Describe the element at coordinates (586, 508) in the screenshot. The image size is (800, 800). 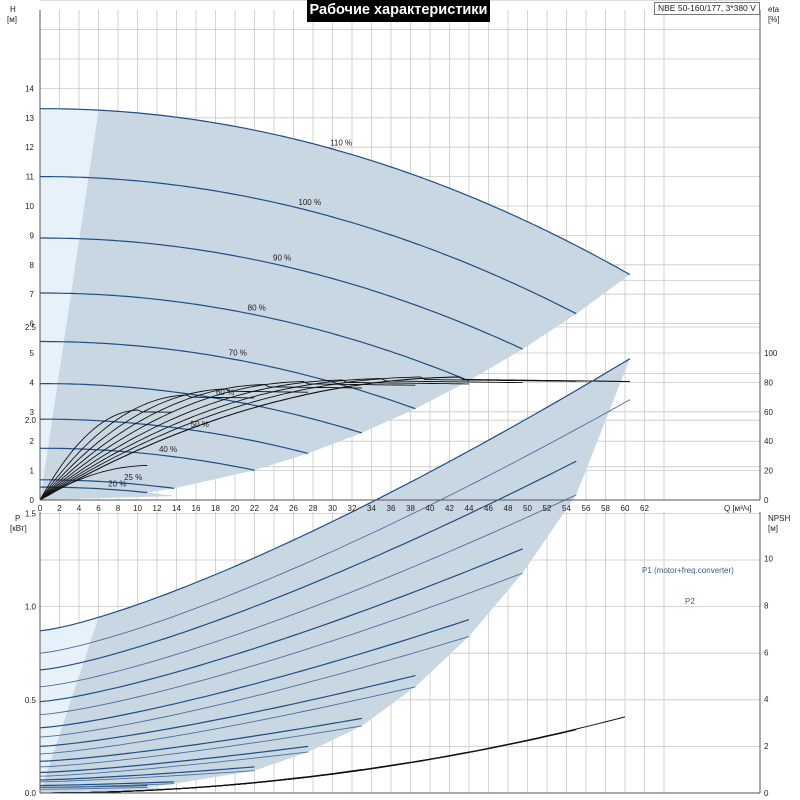
I see `flow-tick-label: 56` at that location.